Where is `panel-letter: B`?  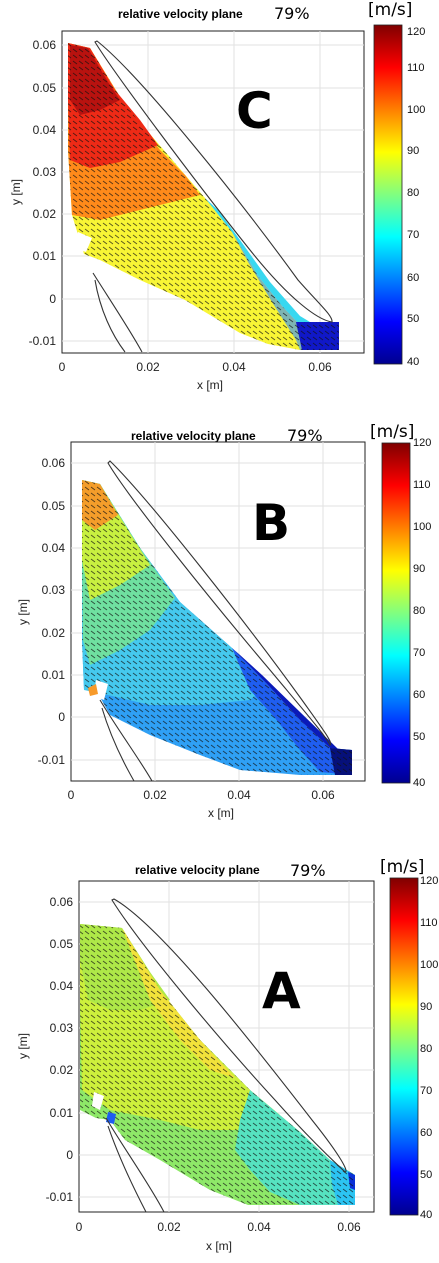
panel-letter: B is located at coordinates (271, 523).